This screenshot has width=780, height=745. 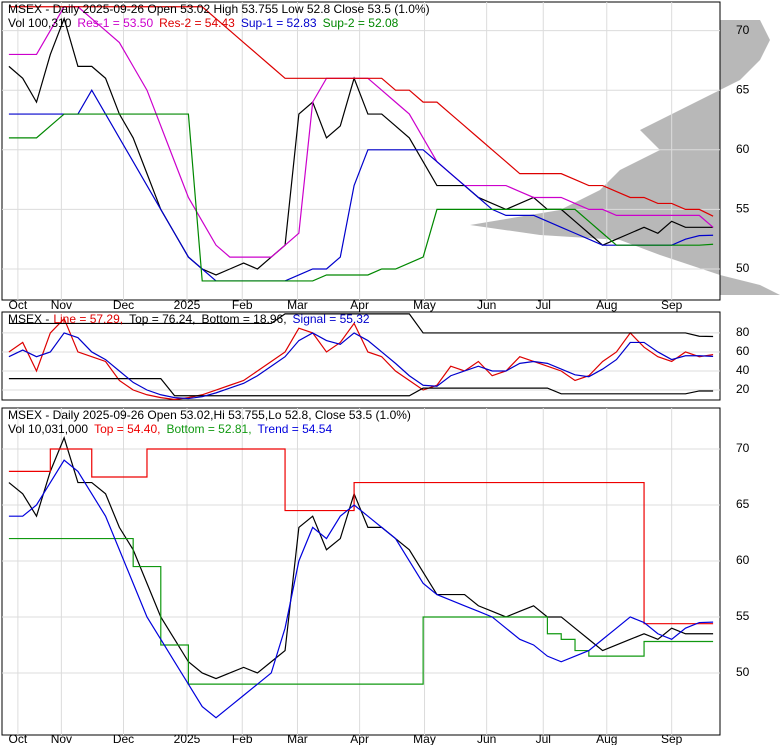 What do you see at coordinates (40, 23) in the screenshot?
I see `panel-subtitle: Vol 100,310` at bounding box center [40, 23].